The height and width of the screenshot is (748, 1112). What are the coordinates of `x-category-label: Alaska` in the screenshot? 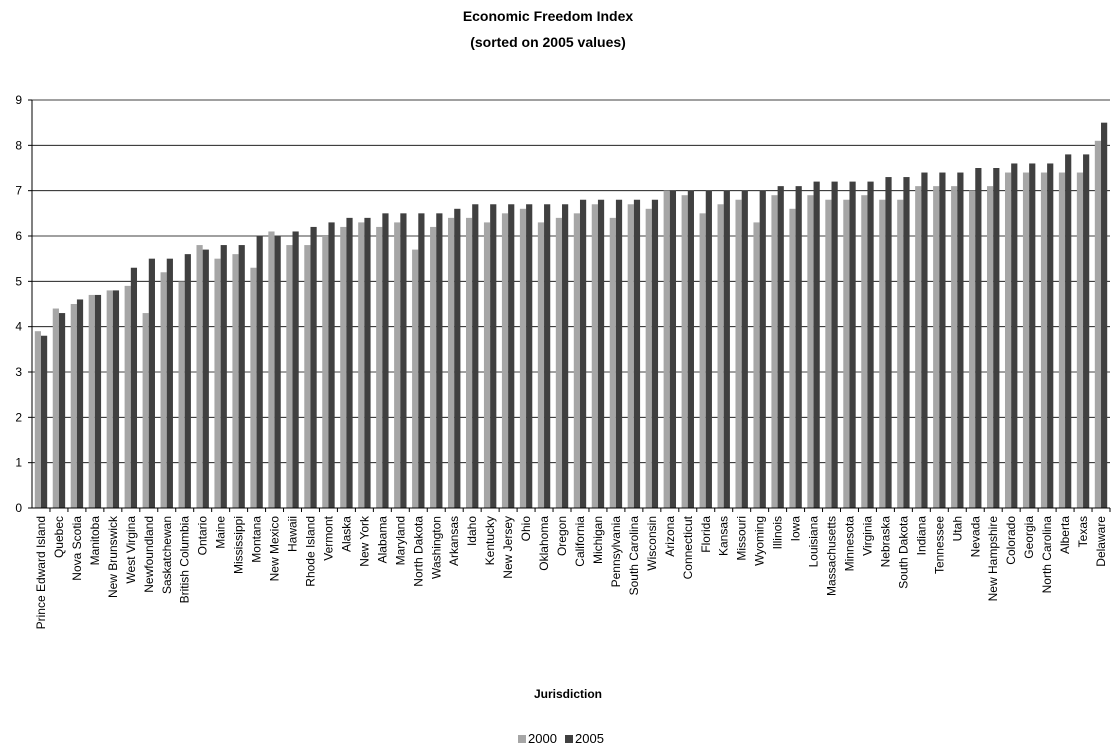 It's located at (346, 534).